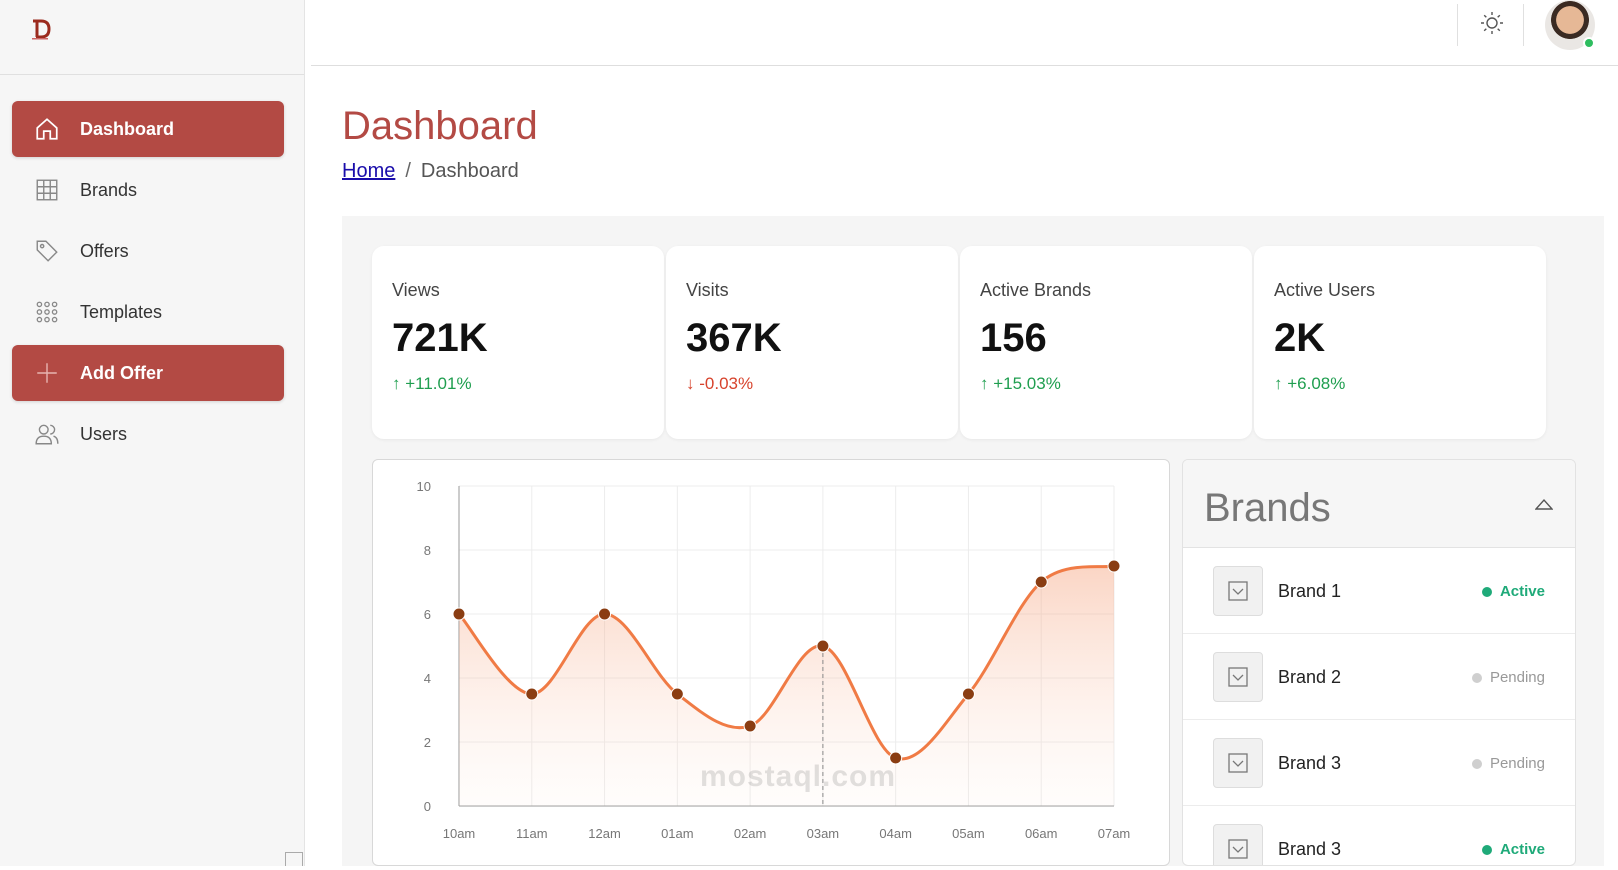  I want to click on breadcrumb-current: Dashboard, so click(469, 171).